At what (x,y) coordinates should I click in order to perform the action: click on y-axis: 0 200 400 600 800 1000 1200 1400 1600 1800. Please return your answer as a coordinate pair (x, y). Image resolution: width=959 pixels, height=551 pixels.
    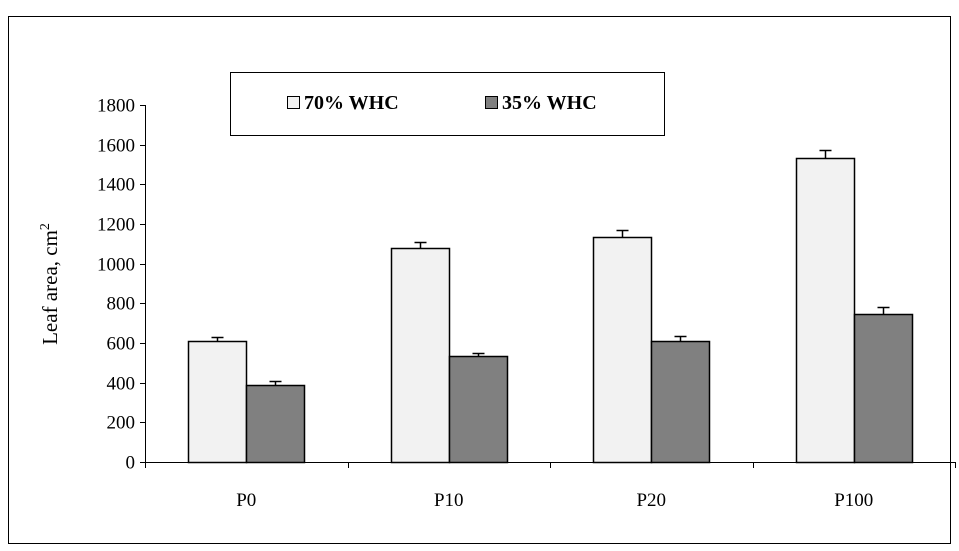
    Looking at the image, I should click on (121, 285).